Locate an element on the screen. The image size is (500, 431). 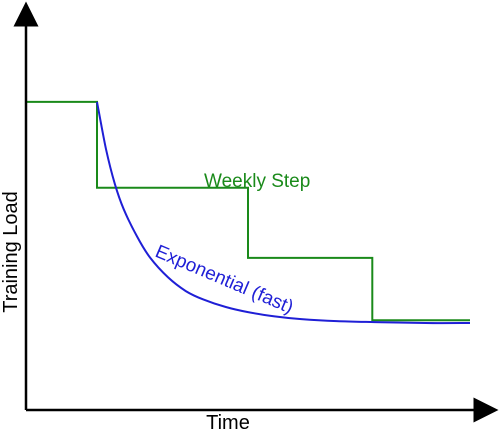
y-axis-label: Training Load is located at coordinates (11, 252).